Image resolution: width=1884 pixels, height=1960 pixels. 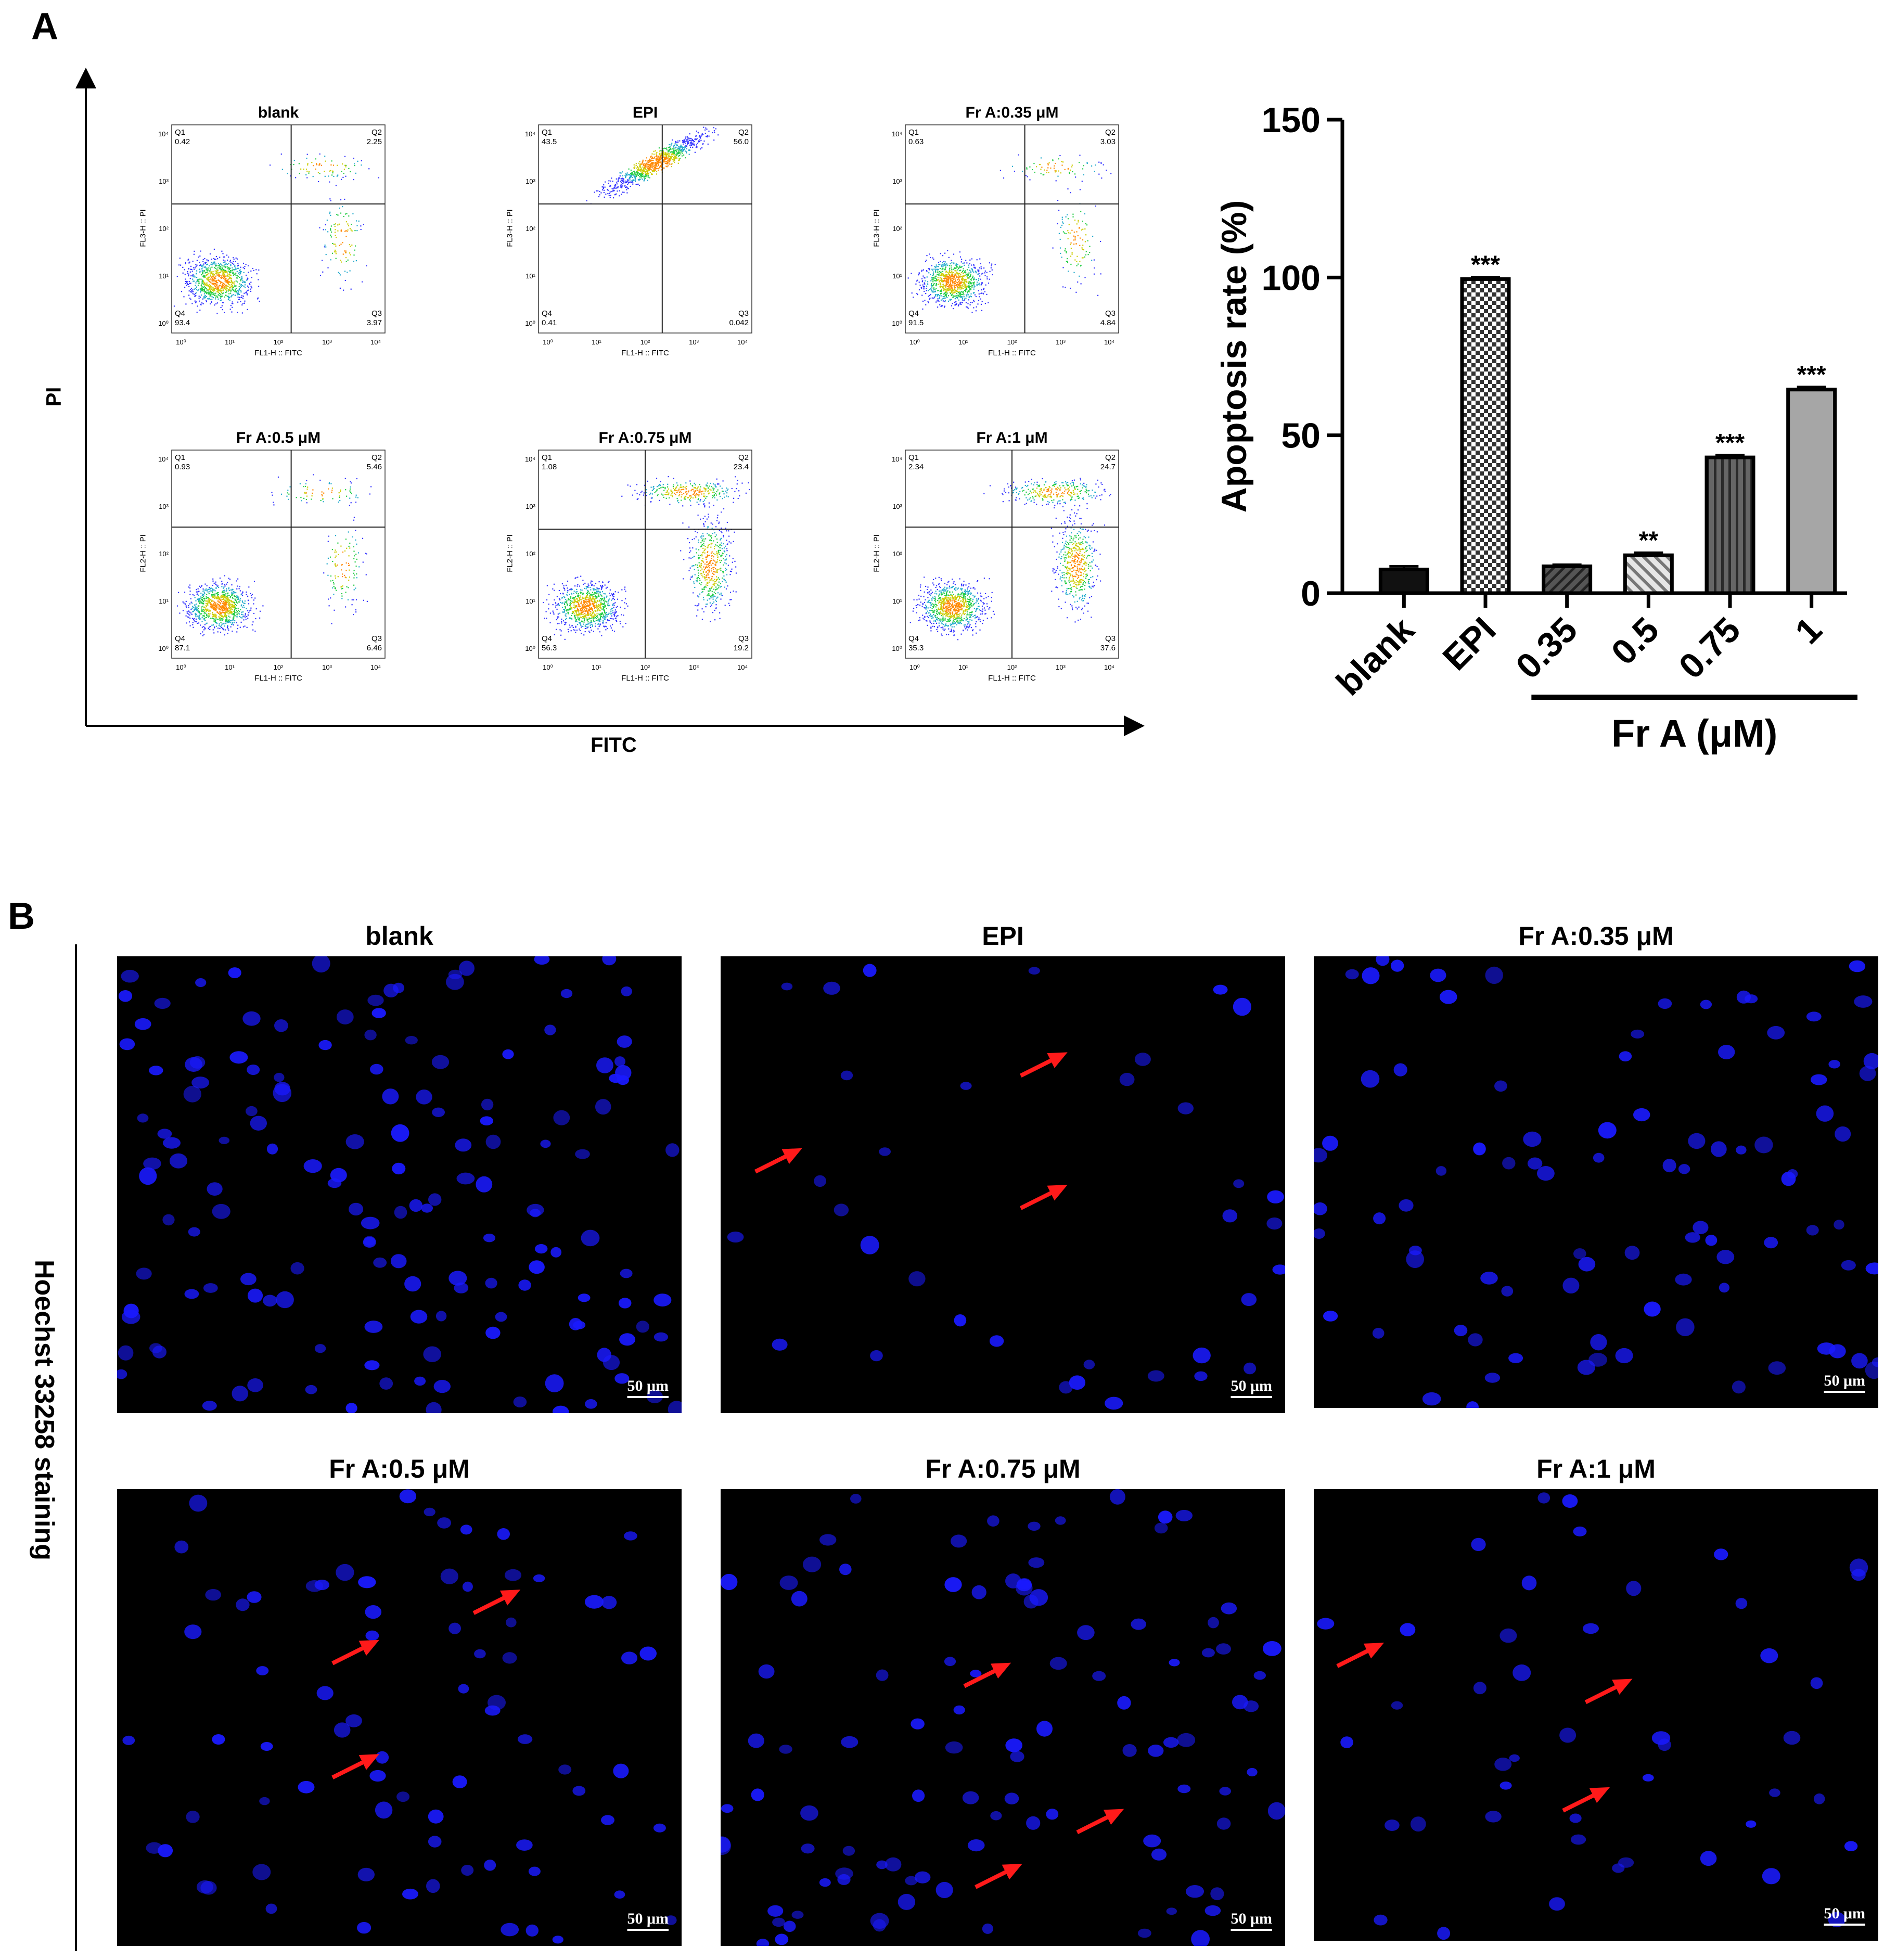 What do you see at coordinates (1108, 141) in the screenshot?
I see `quadrant-value: 3.03` at bounding box center [1108, 141].